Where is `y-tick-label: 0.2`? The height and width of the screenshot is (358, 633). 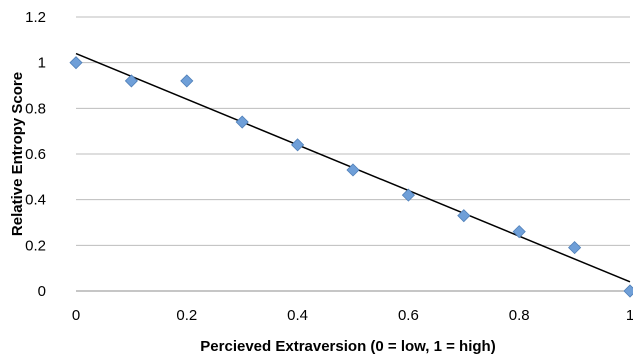 y-tick-label: 0.2 is located at coordinates (35, 245).